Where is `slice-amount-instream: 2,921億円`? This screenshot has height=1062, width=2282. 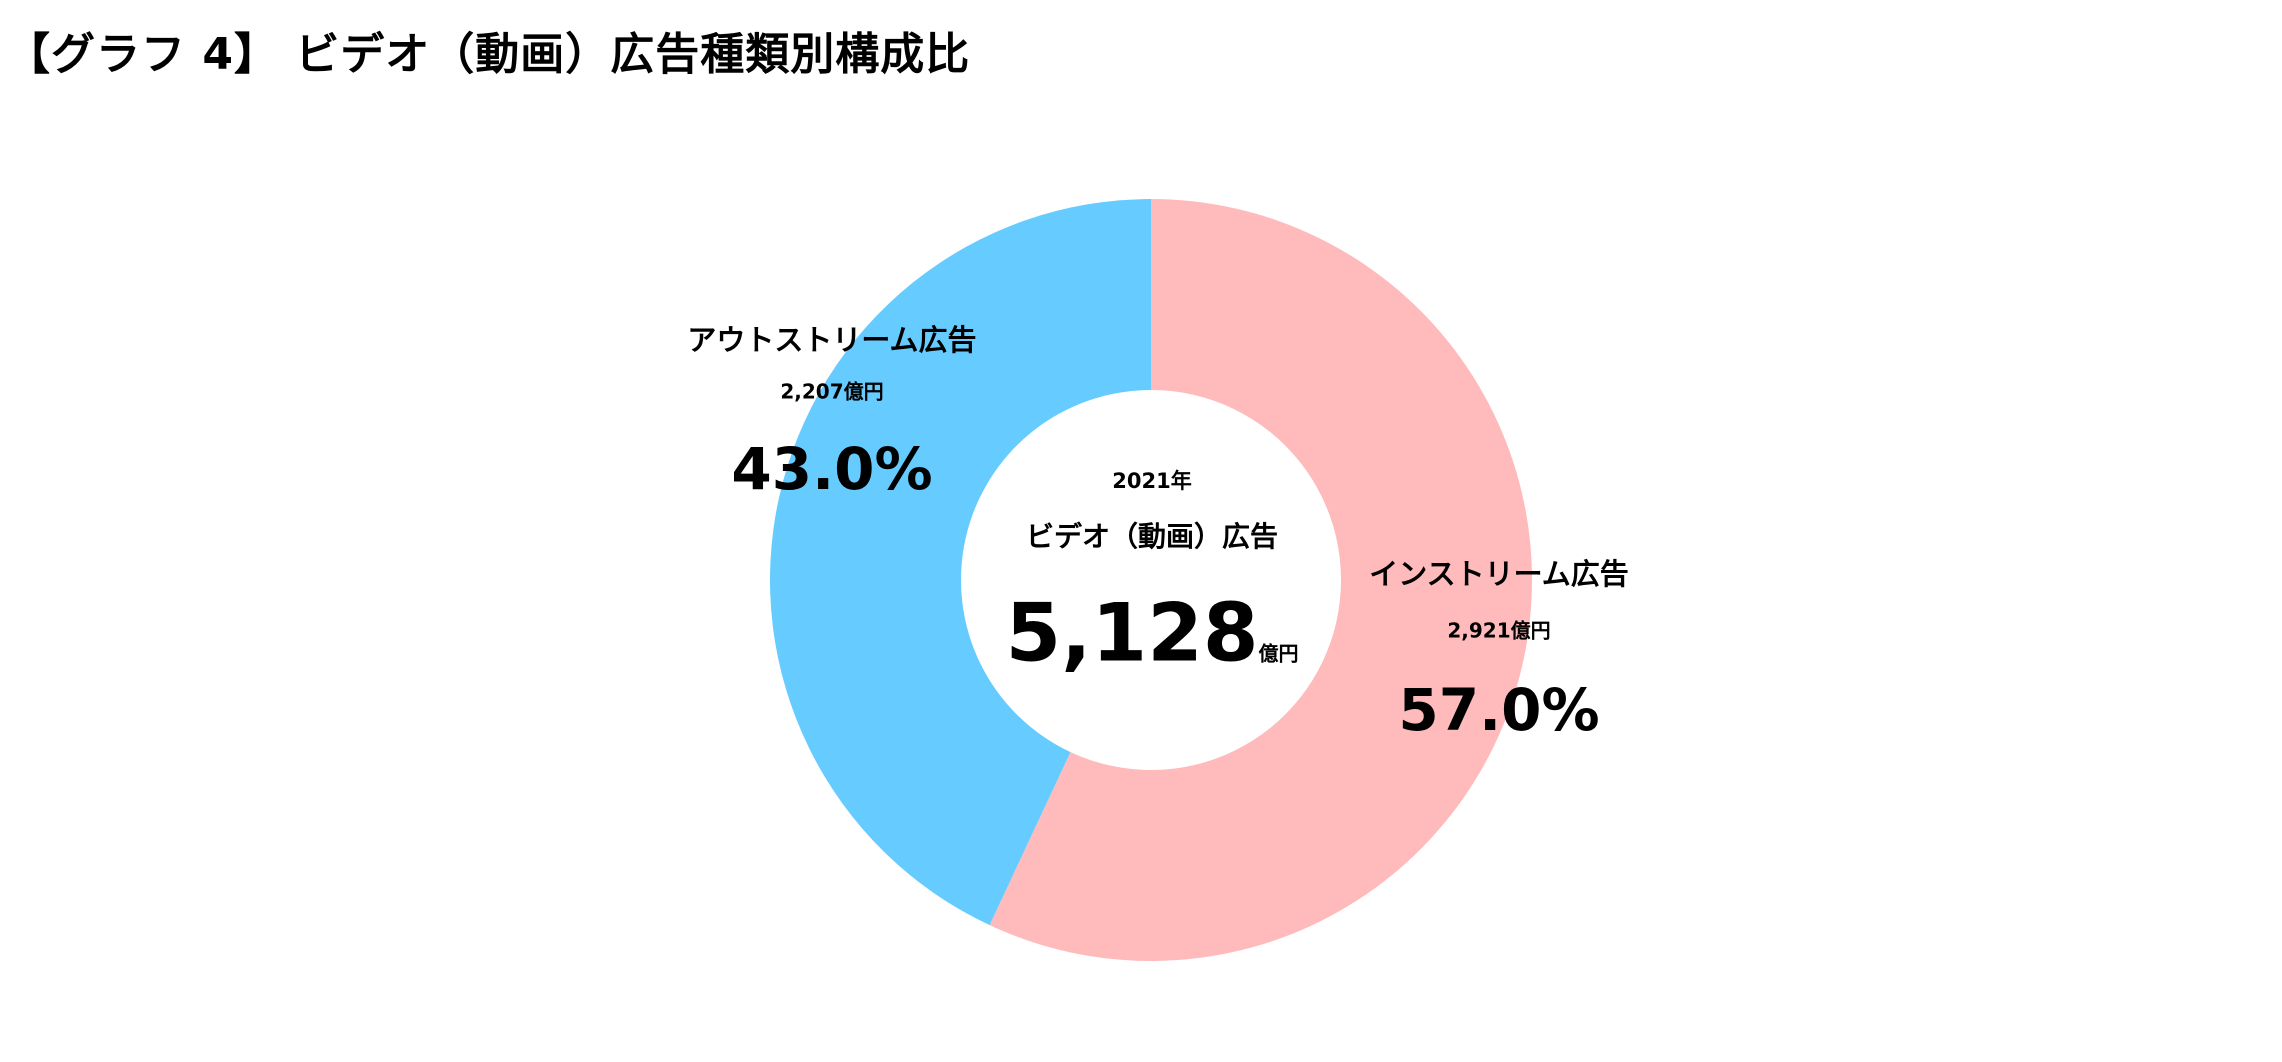
slice-amount-instream: 2,921億円 is located at coordinates (1499, 630).